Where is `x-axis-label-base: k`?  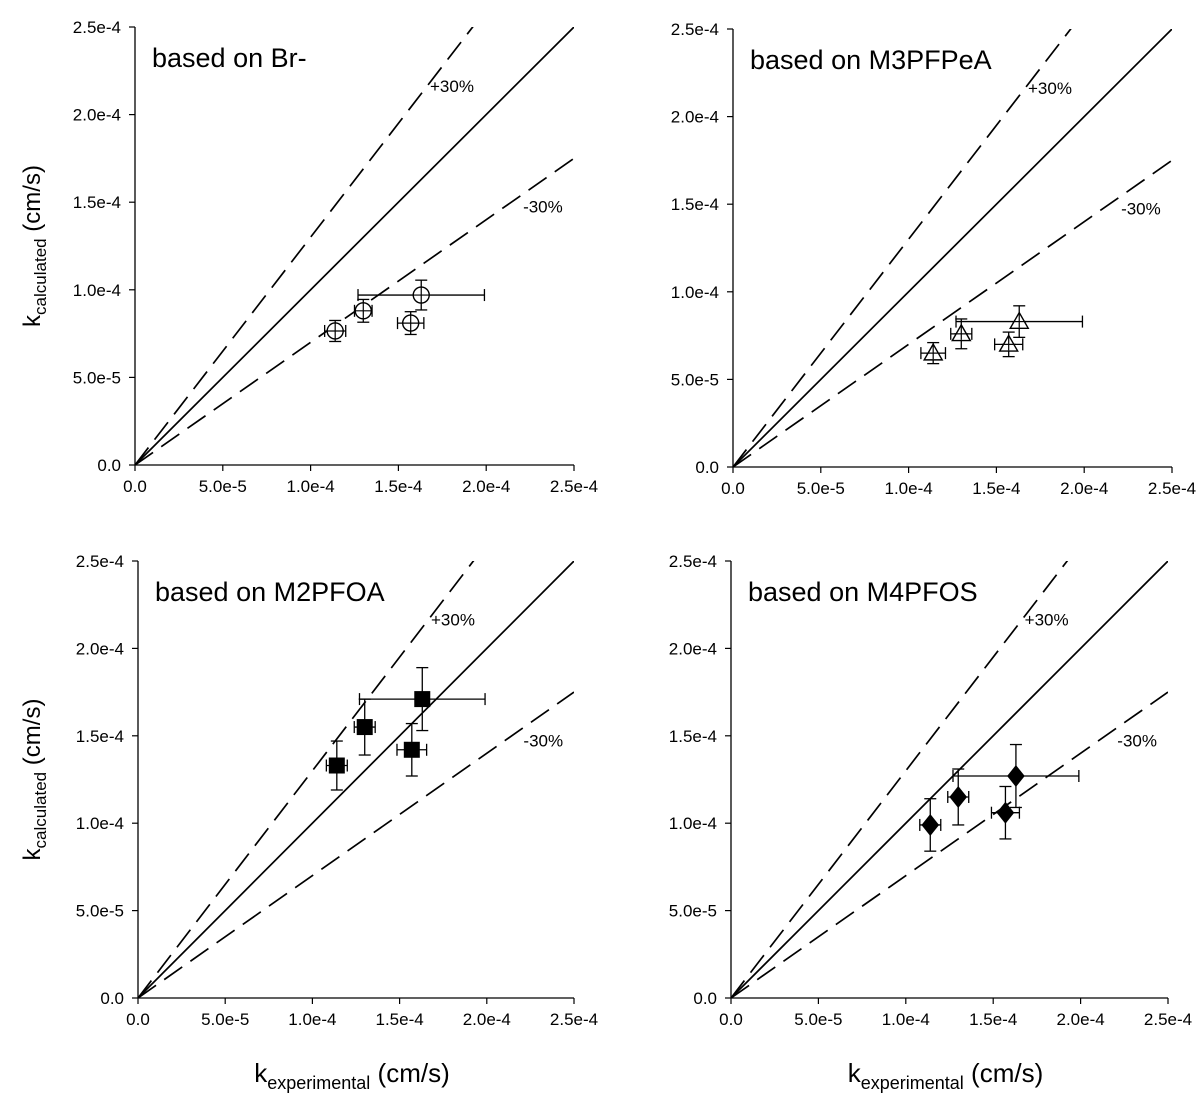 x-axis-label-base: k is located at coordinates (261, 1073).